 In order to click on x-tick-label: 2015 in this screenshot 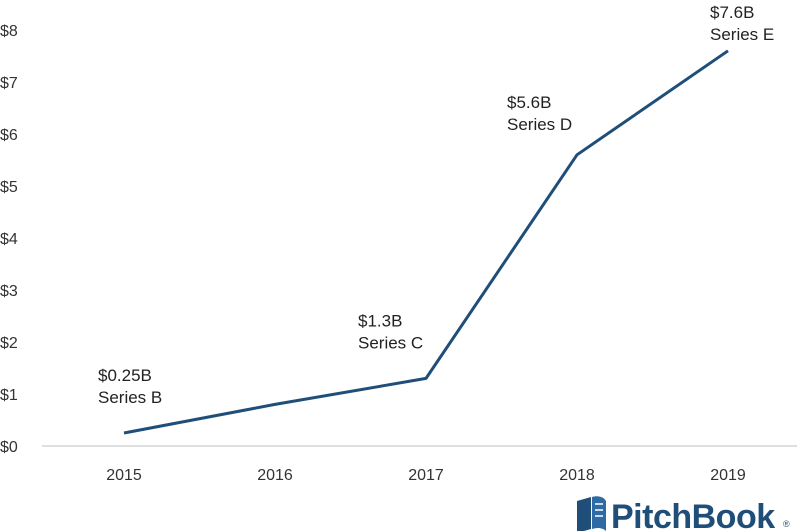, I will do `click(124, 475)`.